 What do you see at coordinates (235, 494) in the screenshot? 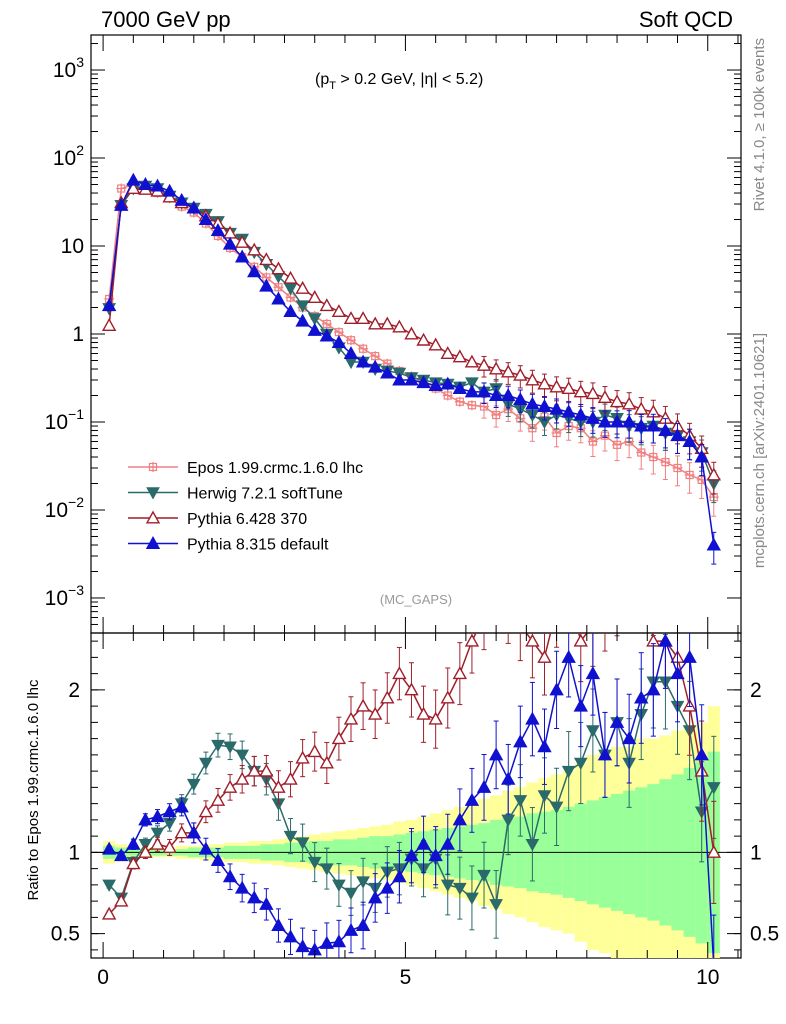
I see `legend-entry-1: Herwig 7.2.1 softTune` at bounding box center [235, 494].